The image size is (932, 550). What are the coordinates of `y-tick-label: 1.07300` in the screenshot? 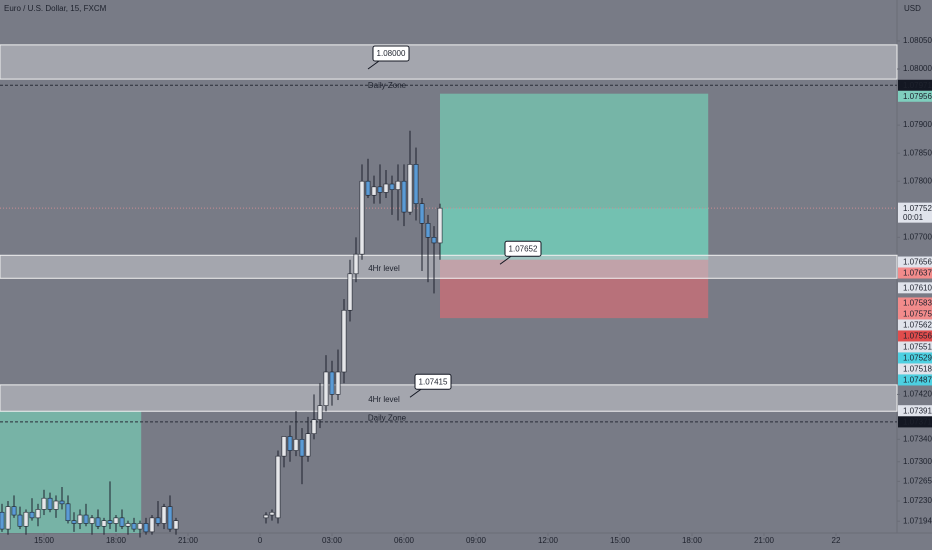 It's located at (917, 461).